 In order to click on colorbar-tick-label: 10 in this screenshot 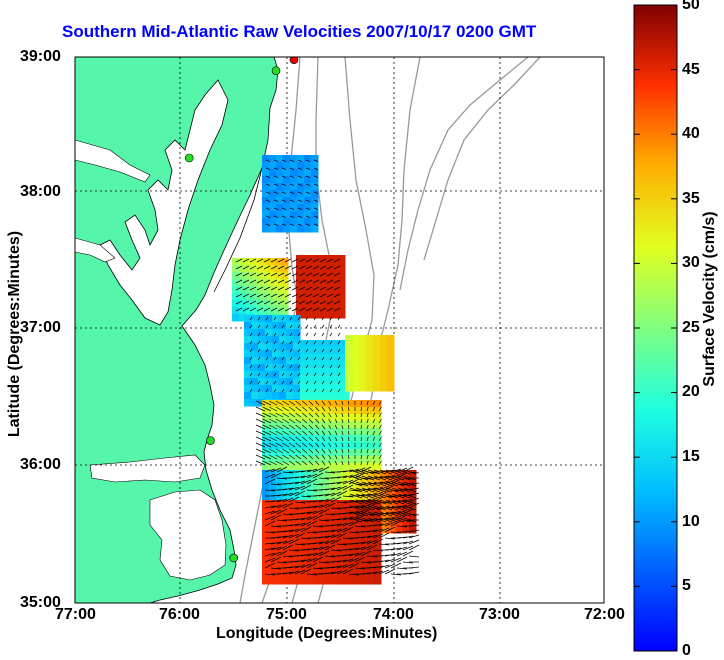, I will do `click(691, 521)`.